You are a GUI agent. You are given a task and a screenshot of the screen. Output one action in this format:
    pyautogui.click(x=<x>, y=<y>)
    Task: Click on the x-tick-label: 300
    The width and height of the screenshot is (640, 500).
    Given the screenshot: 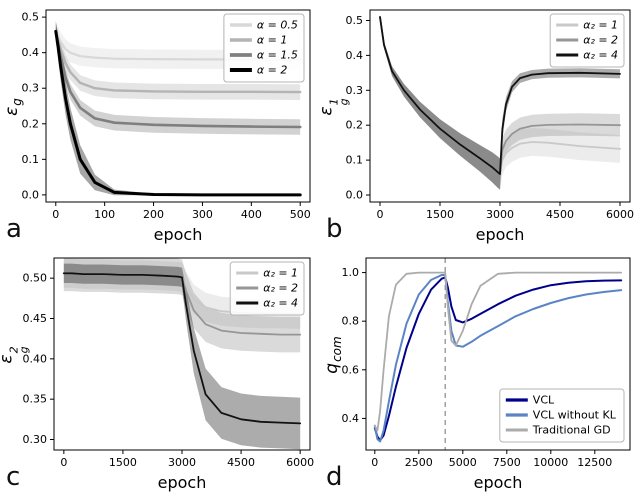 What is the action you would take?
    pyautogui.click(x=202, y=214)
    